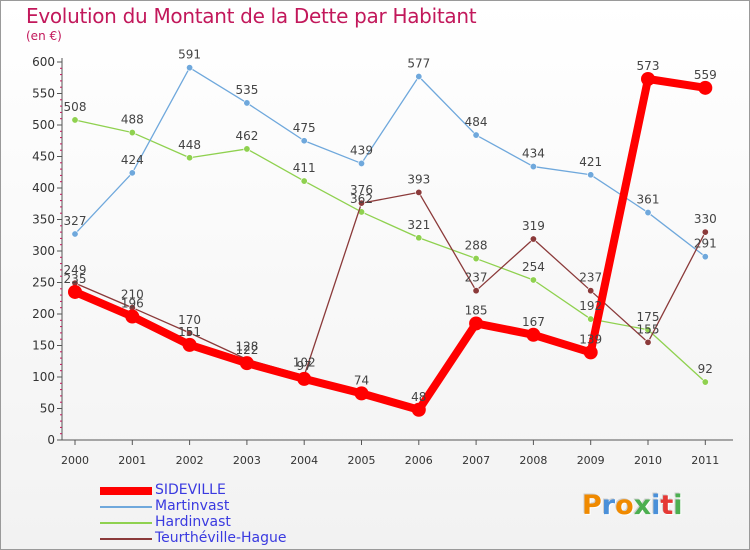 This screenshot has width=750, height=550. Describe the element at coordinates (304, 168) in the screenshot. I see `data-label: 411` at that location.